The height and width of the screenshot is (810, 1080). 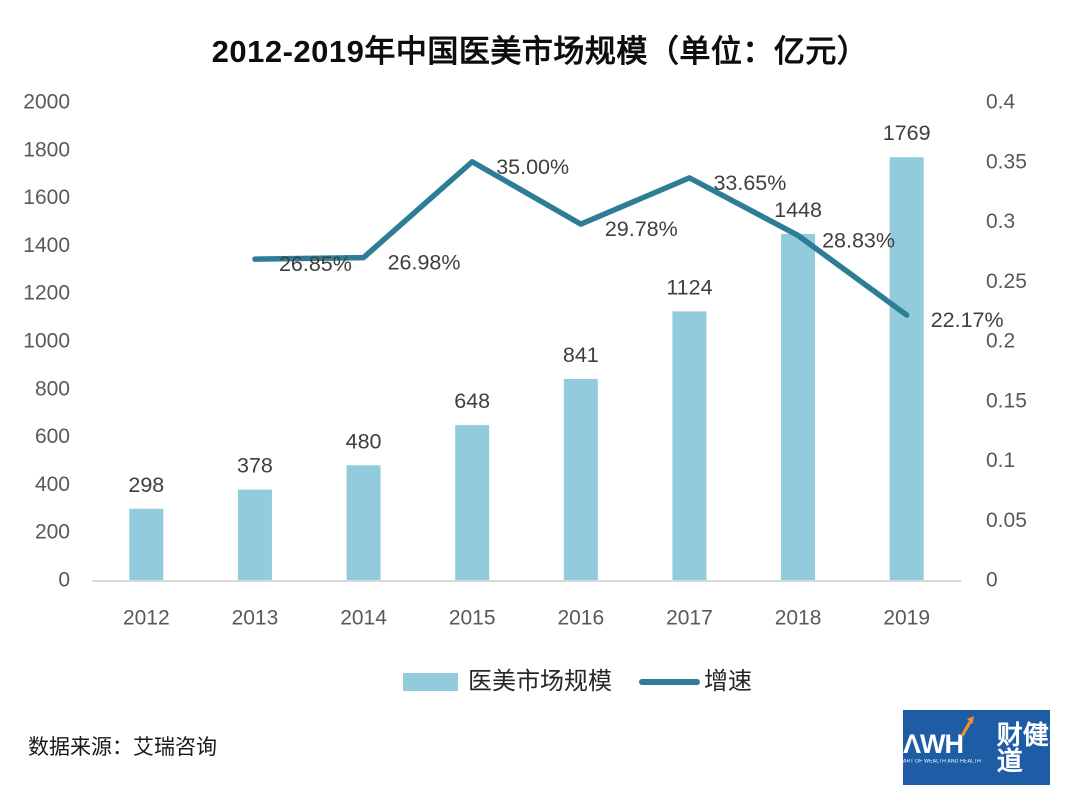 I want to click on y-axis-right-tick-label: 0.05, so click(x=1006, y=520).